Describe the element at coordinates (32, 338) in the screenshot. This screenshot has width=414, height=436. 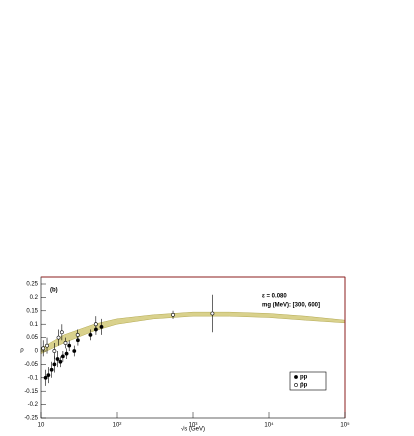
I see `y-tick-label: 0.05` at that location.